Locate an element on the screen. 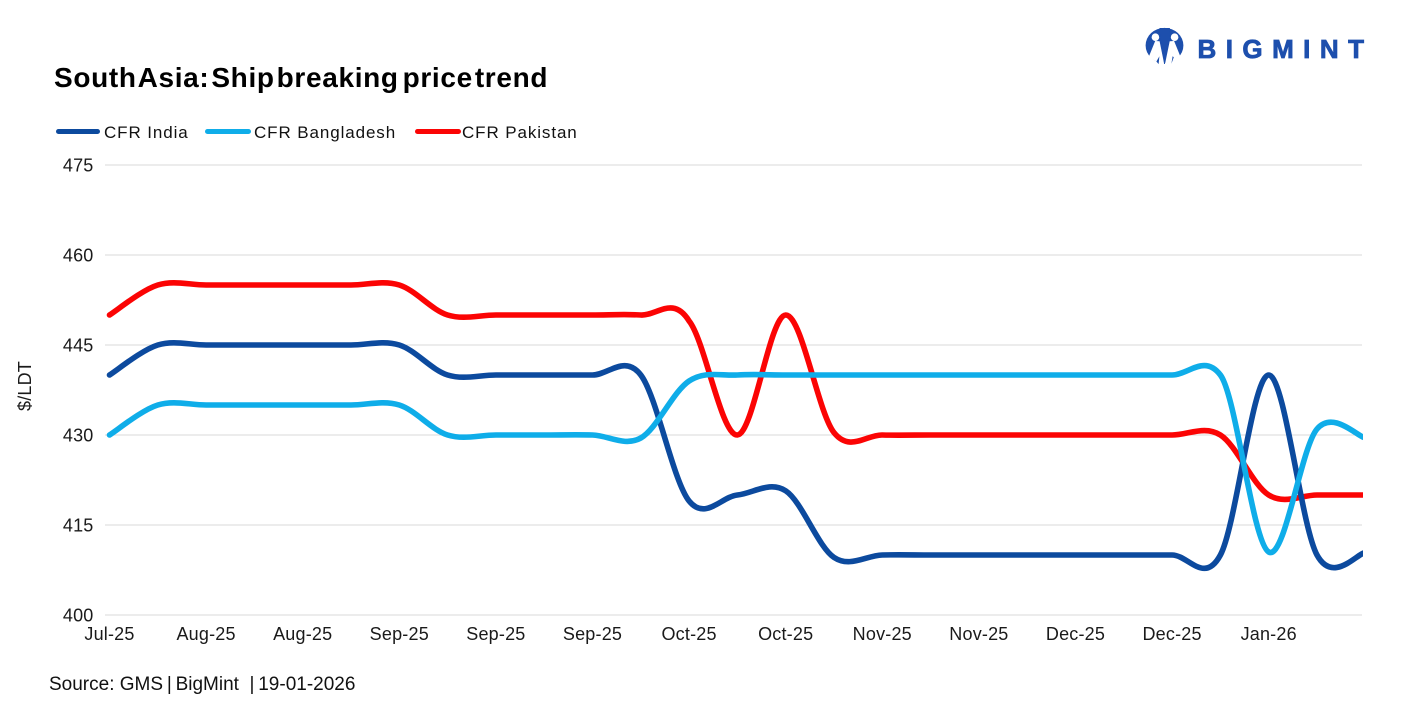 The width and height of the screenshot is (1419, 711). svg-text: 430 is located at coordinates (78, 436).